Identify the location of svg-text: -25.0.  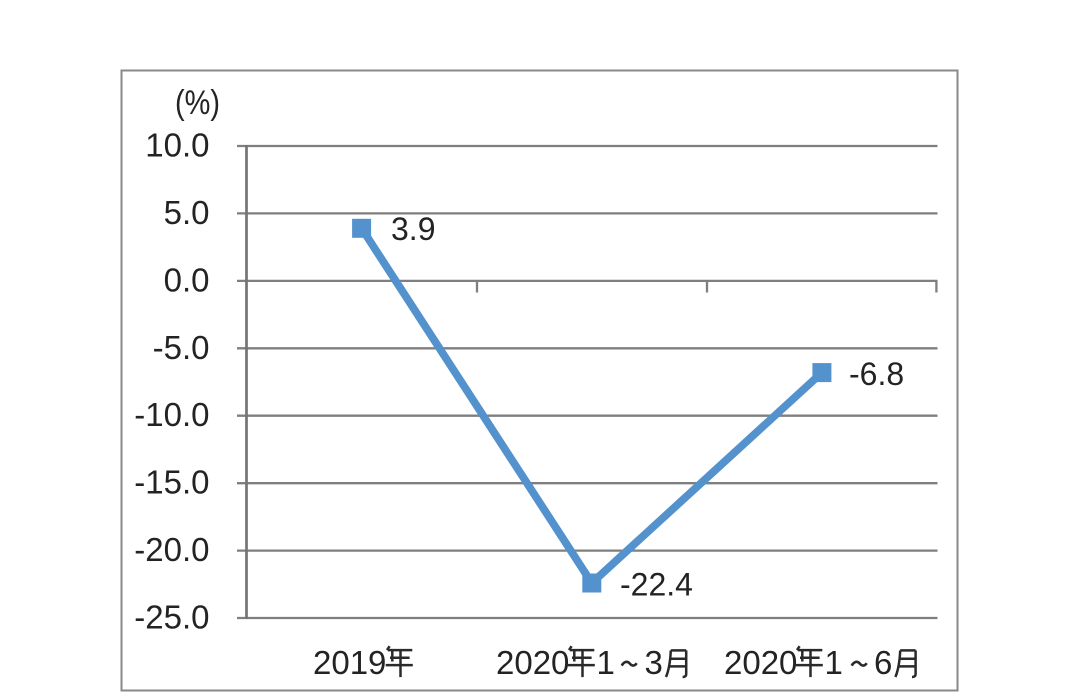
(171, 617).